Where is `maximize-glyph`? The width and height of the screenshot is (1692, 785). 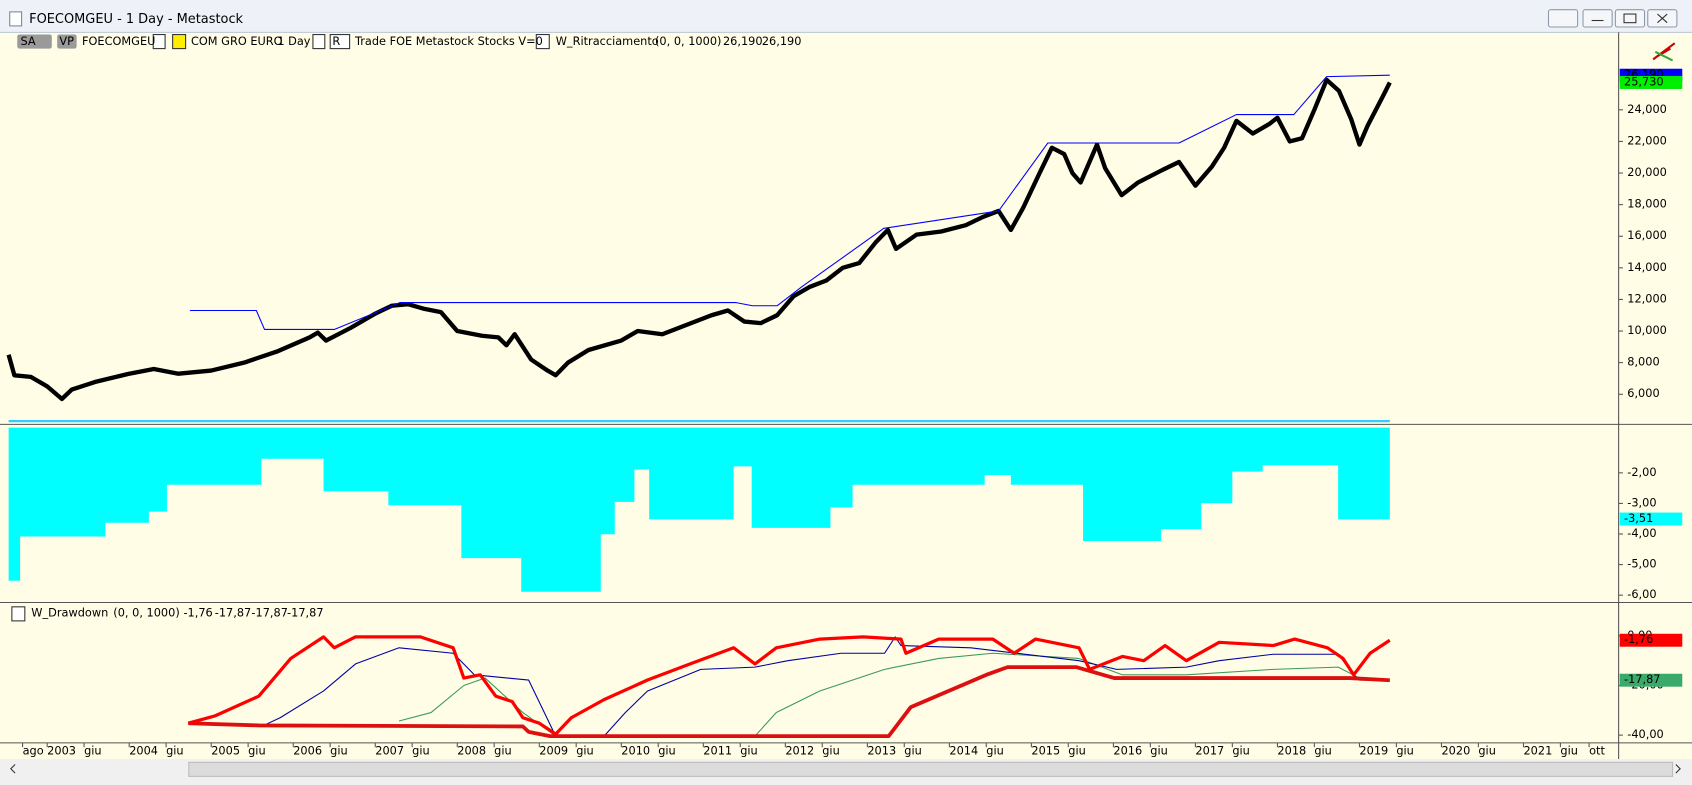
maximize-glyph is located at coordinates (1630, 18).